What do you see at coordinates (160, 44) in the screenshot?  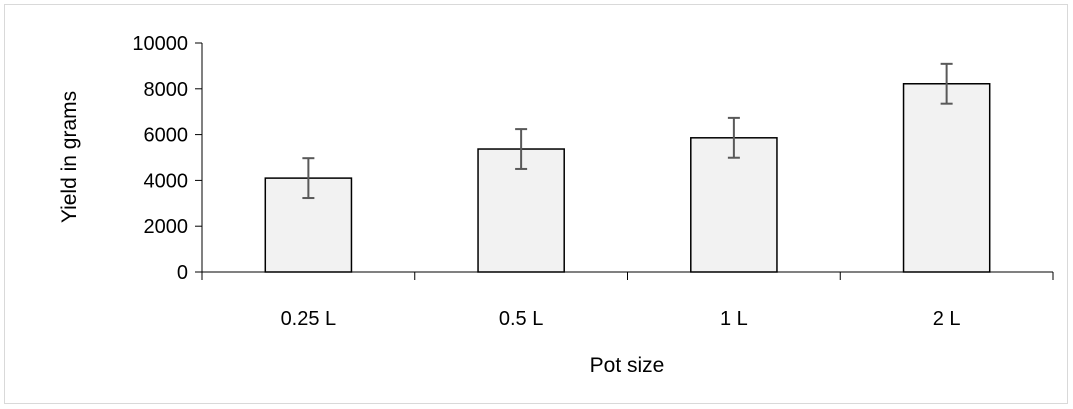 I see `y-tick-label: 10000` at bounding box center [160, 44].